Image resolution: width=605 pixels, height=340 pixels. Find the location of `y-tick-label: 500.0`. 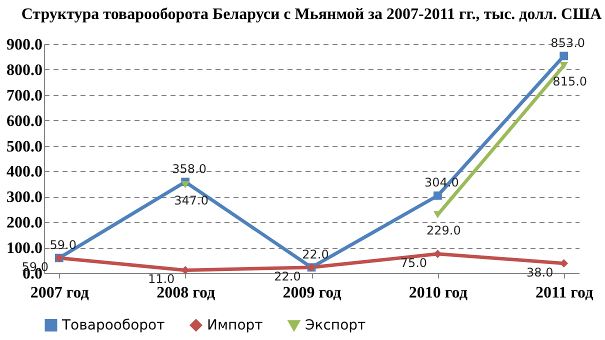

y-tick-label: 500.0 is located at coordinates (24, 147).